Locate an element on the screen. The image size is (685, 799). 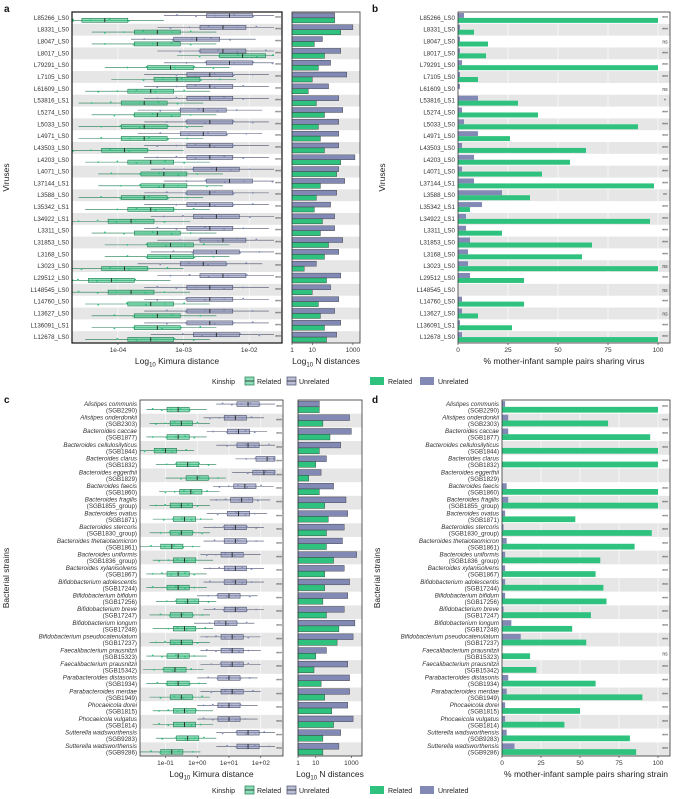
species-label: Faecalibacterium prausnitzii is located at coordinates (98, 650).